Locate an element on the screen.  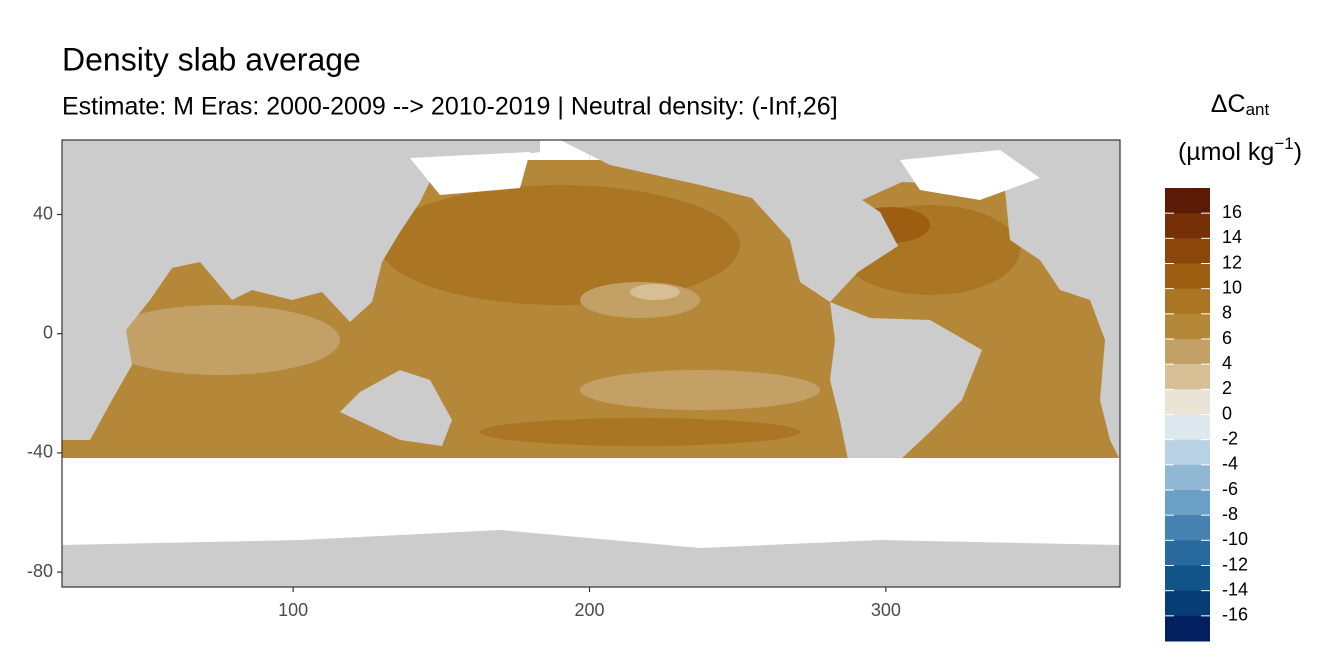
land-australia is located at coordinates (396, 408).